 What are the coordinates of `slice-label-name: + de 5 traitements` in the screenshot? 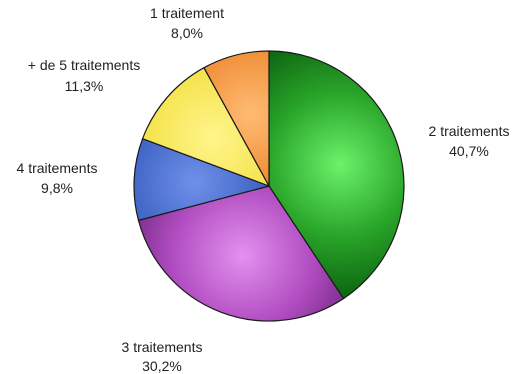 It's located at (84, 65).